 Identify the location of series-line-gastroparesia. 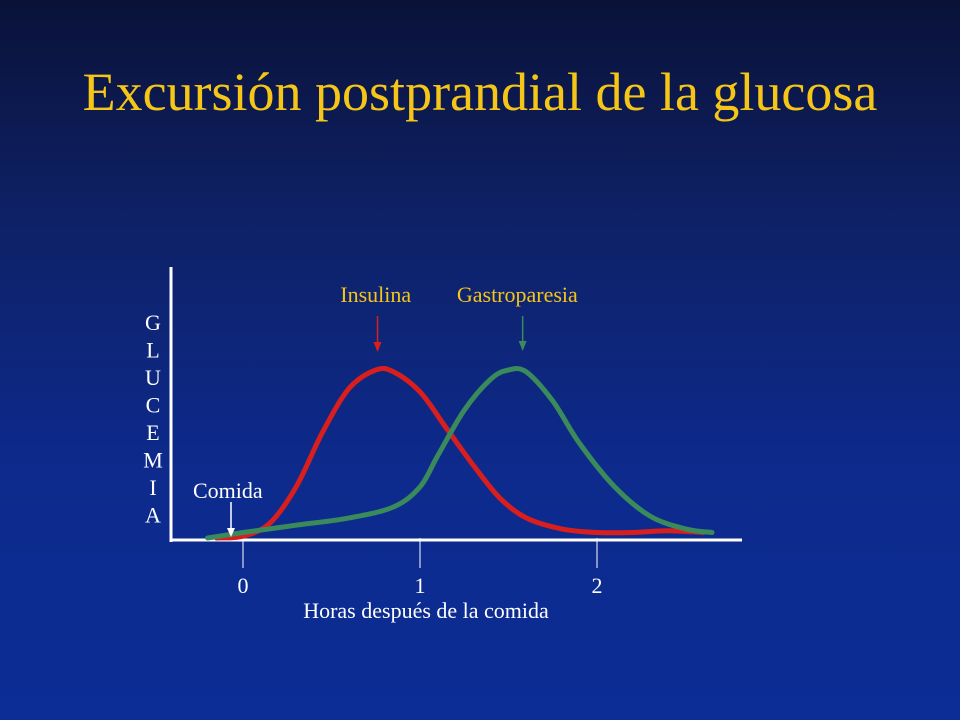
(460, 453).